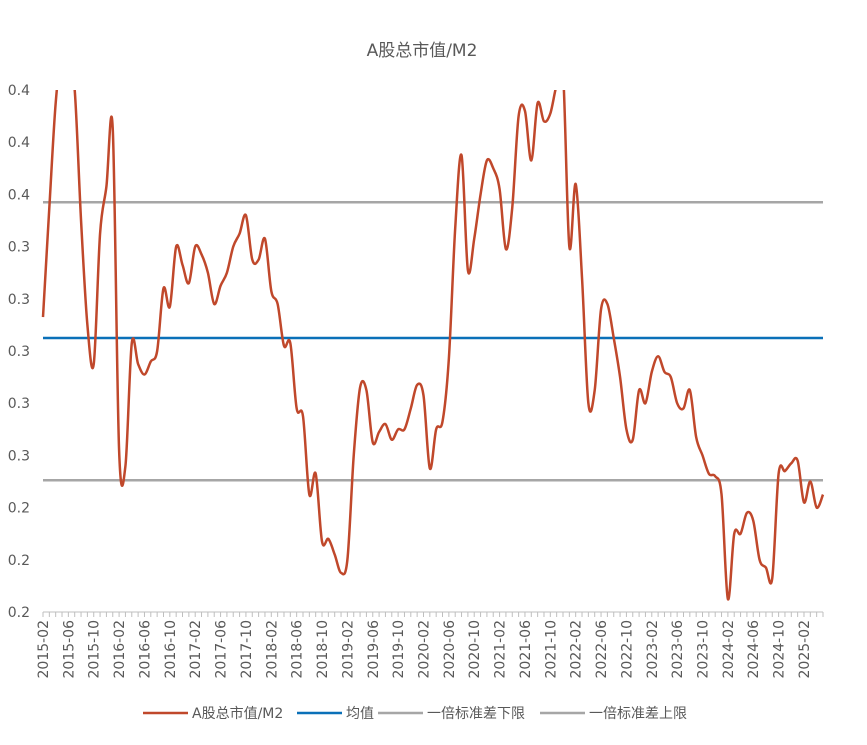  Describe the element at coordinates (422, 51) in the screenshot. I see `chart-title: A股总市值/M2` at that location.